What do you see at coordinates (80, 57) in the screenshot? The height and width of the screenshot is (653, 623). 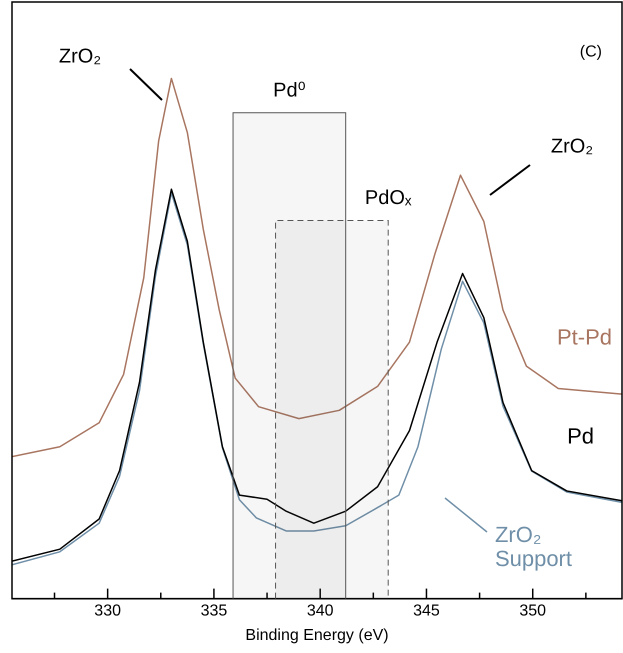 I see `text: ZrO₂` at bounding box center [80, 57].